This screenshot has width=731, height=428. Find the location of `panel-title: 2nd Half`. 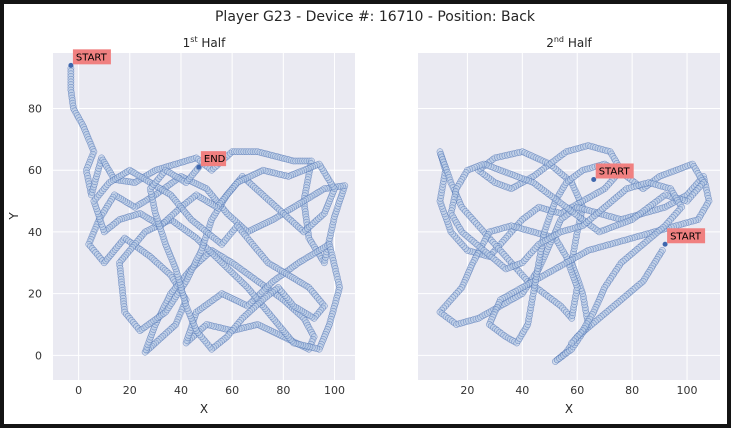

panel-title: 2nd Half is located at coordinates (569, 42).